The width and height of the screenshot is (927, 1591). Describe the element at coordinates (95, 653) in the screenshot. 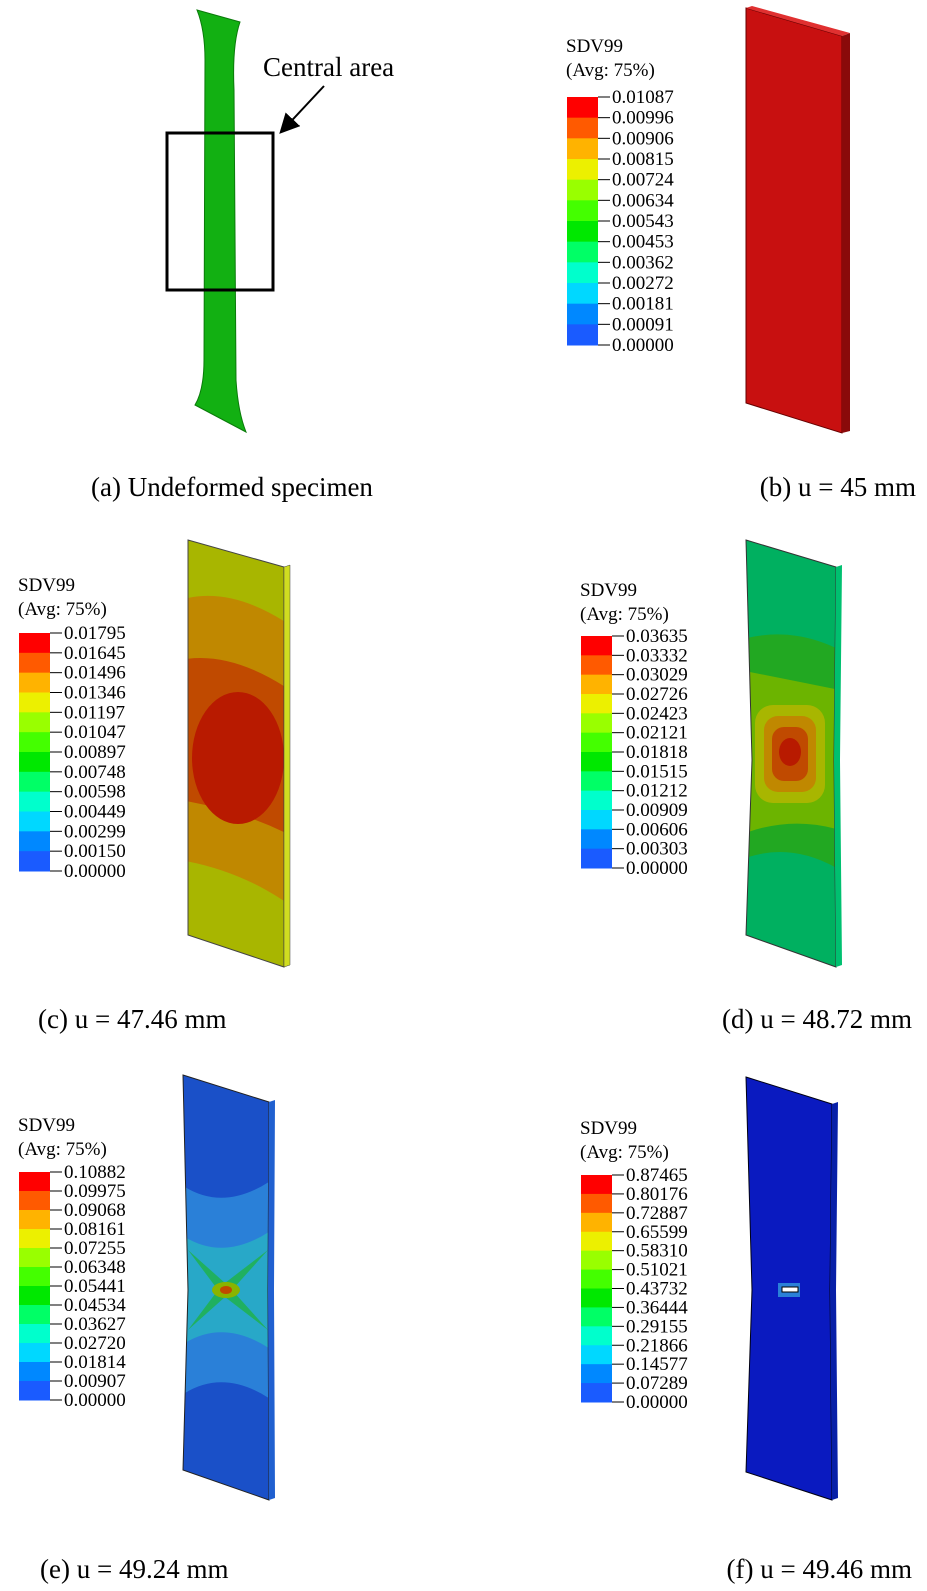

I see `legend-label: 0.01645` at that location.